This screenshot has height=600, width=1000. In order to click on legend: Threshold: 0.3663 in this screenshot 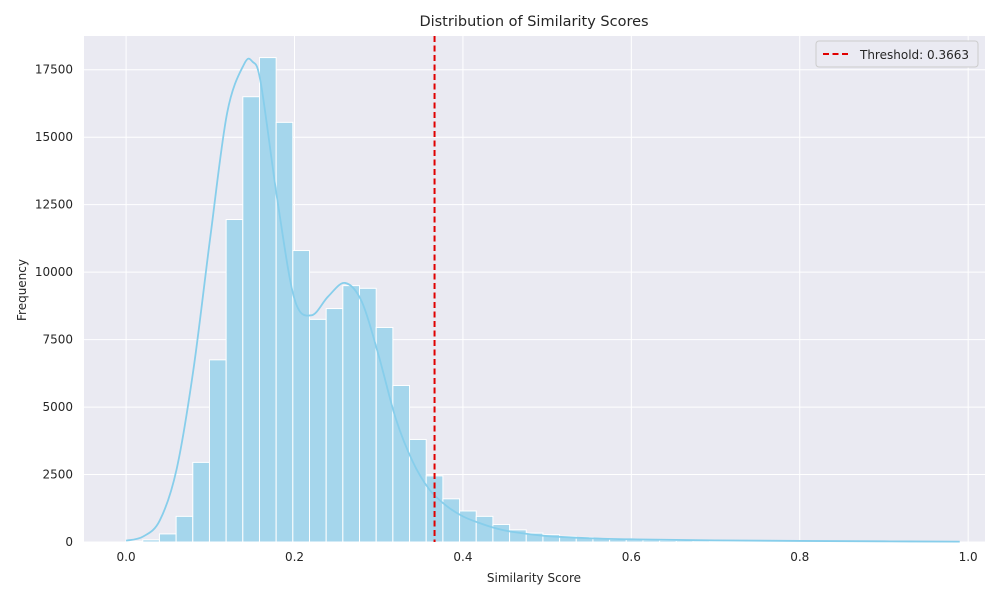, I will do `click(897, 54)`.